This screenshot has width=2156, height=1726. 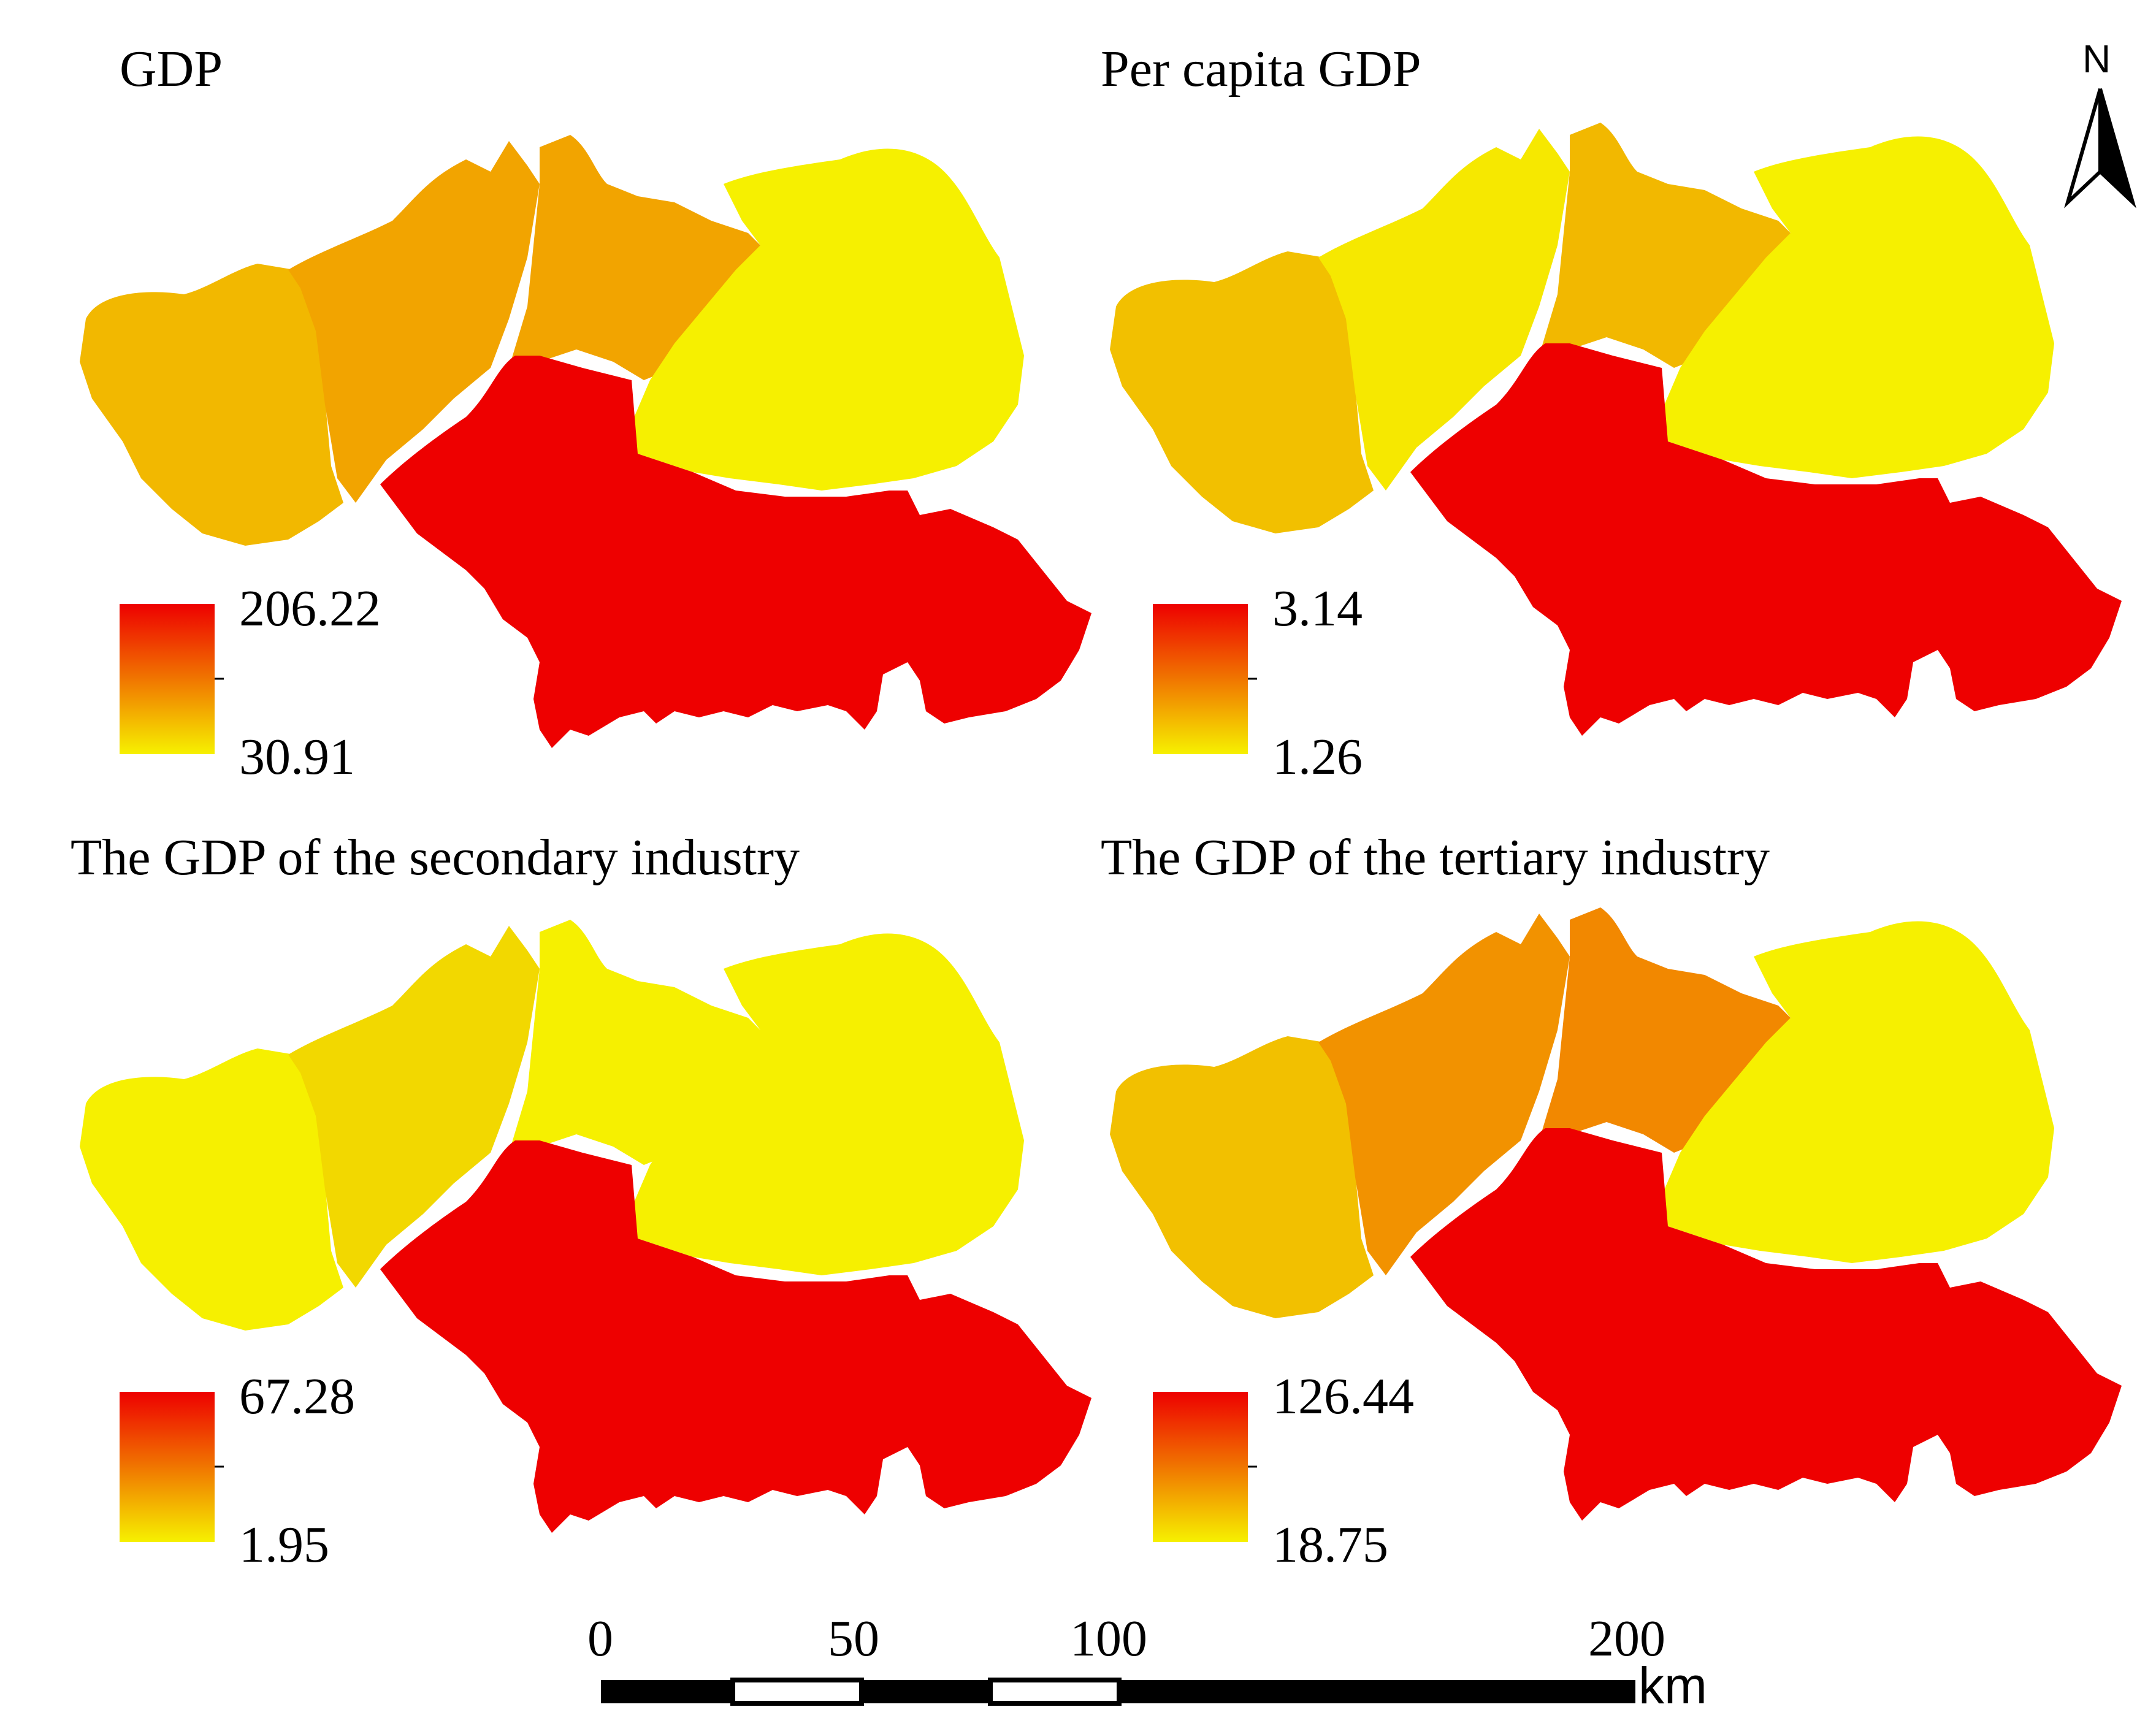 What do you see at coordinates (284, 1544) in the screenshot?
I see `legend-min-label: 1.95` at bounding box center [284, 1544].